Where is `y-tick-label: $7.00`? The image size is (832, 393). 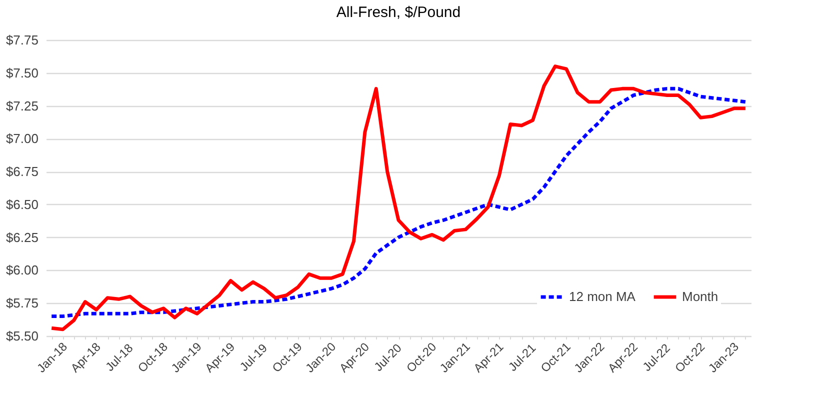
y-tick-label: $7.00 is located at coordinates (22, 138).